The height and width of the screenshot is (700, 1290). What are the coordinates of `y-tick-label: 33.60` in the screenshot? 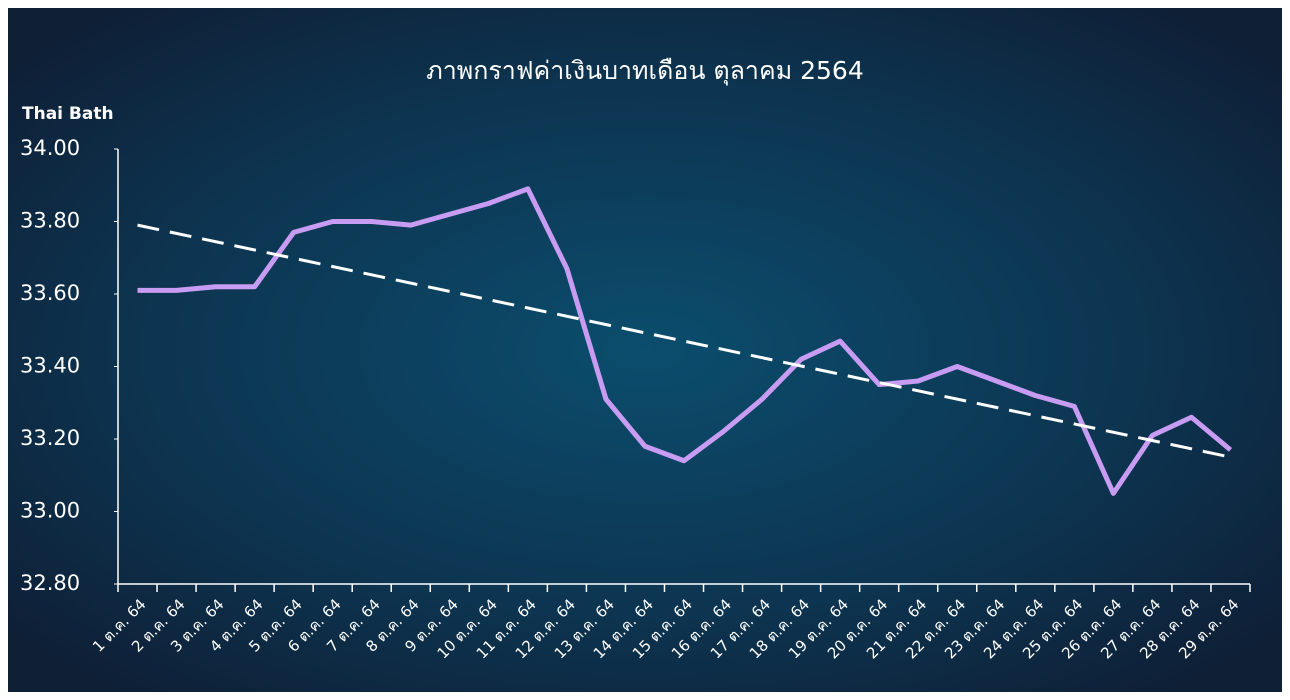 It's located at (50, 293).